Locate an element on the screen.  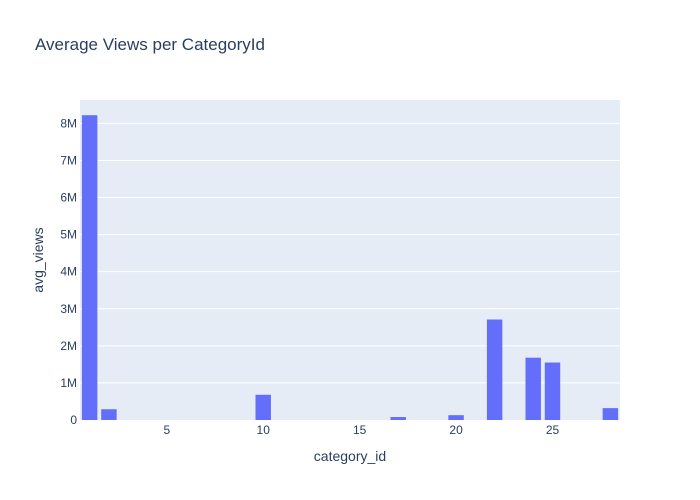
y-axis-title: avg_views is located at coordinates (38, 259).